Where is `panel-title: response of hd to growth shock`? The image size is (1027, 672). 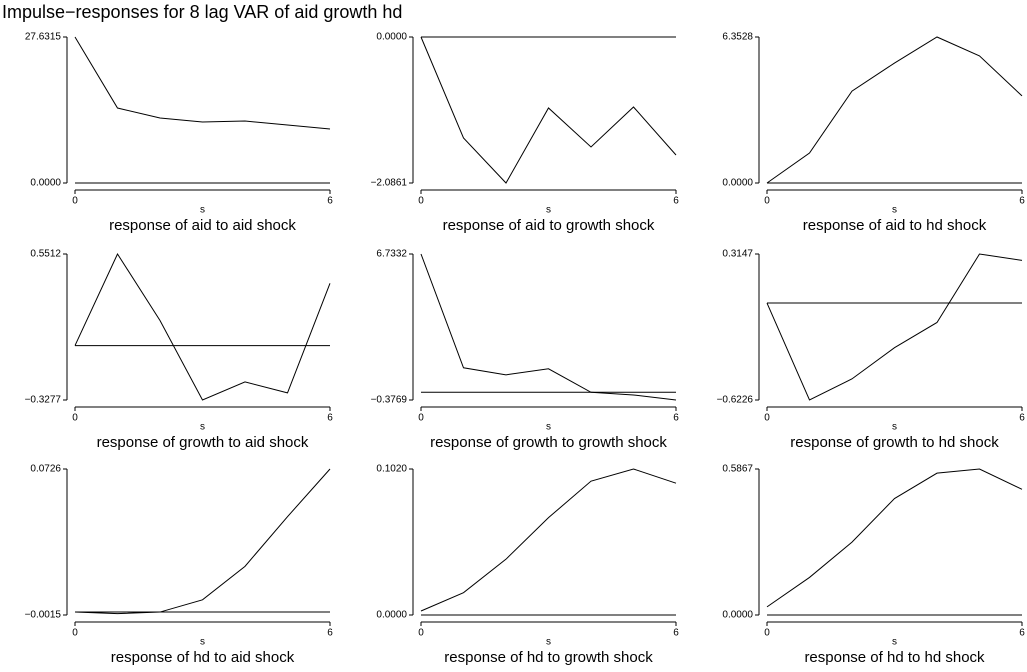 panel-title: response of hd to growth shock is located at coordinates (548, 657).